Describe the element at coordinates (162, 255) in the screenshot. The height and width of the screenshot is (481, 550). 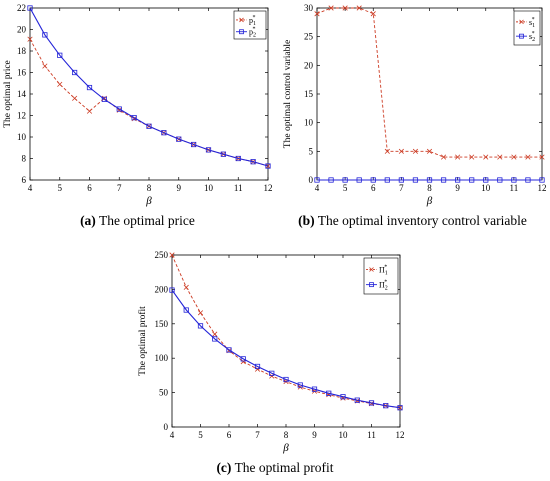
I see `y-tick-label: 250` at that location.